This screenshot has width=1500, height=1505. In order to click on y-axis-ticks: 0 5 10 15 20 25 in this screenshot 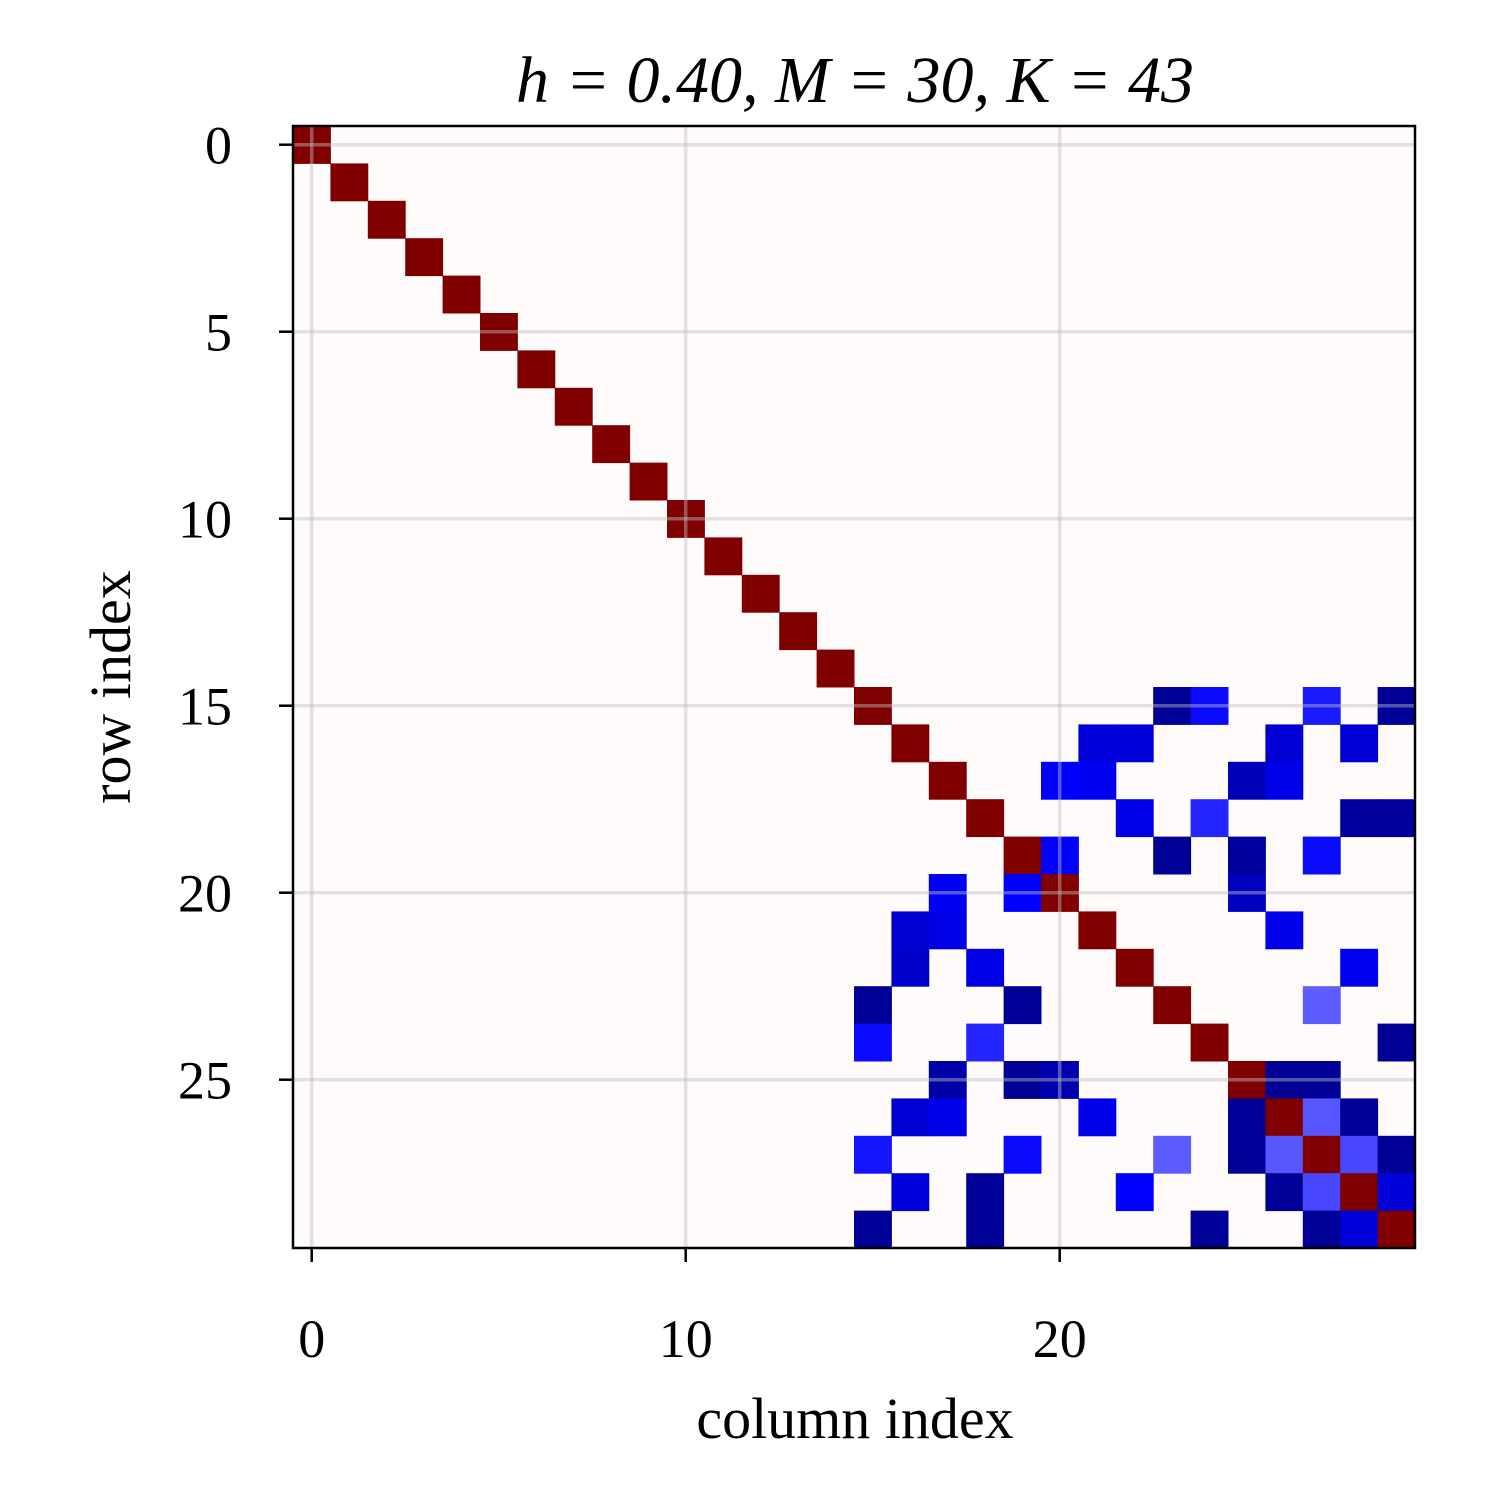, I will do `click(235, 613)`.